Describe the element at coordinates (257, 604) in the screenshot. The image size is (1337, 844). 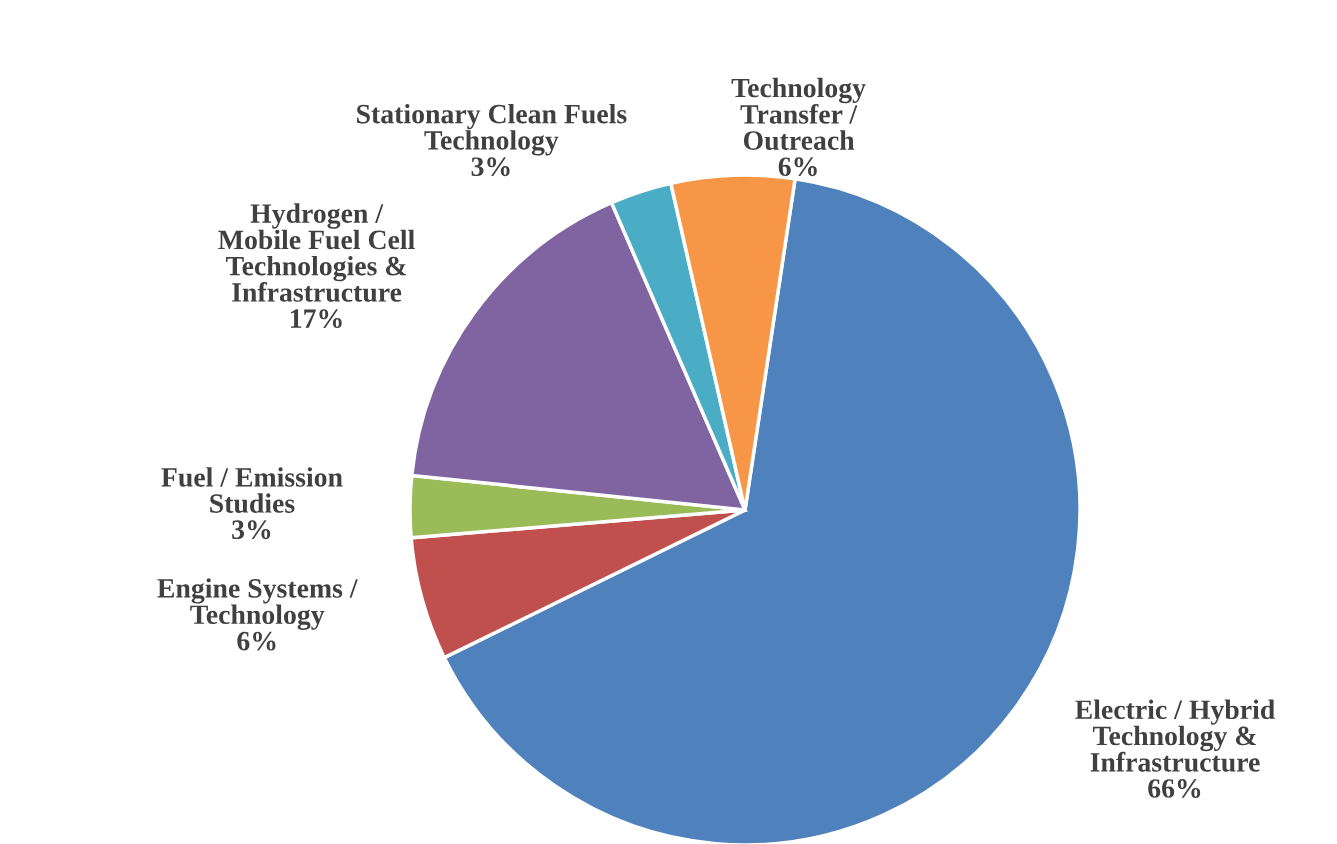
I see `slice-label: Engine Systems / Technology` at that location.